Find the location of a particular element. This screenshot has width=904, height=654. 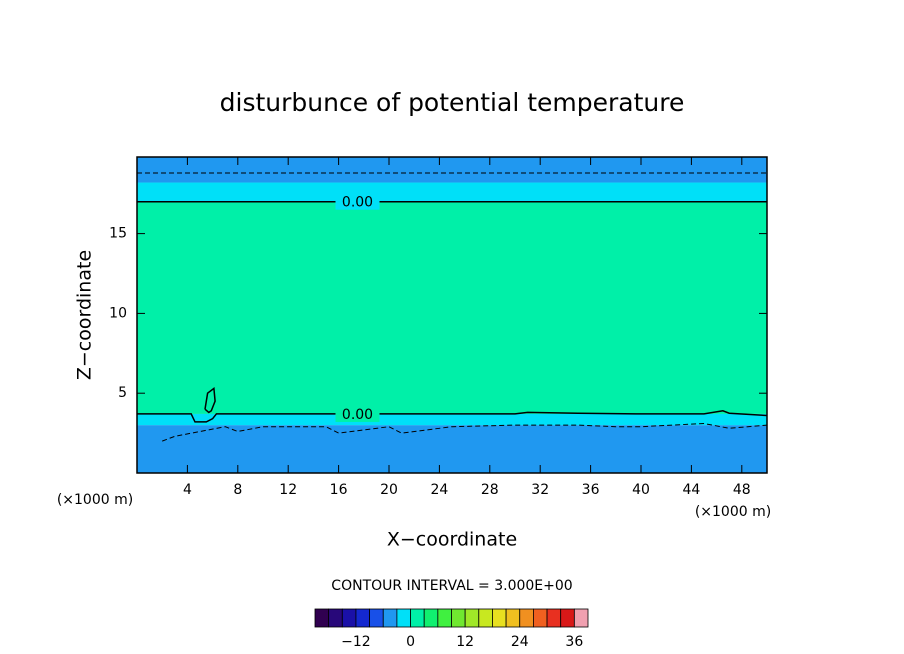

x-unit: (×1000 m) is located at coordinates (733, 512).